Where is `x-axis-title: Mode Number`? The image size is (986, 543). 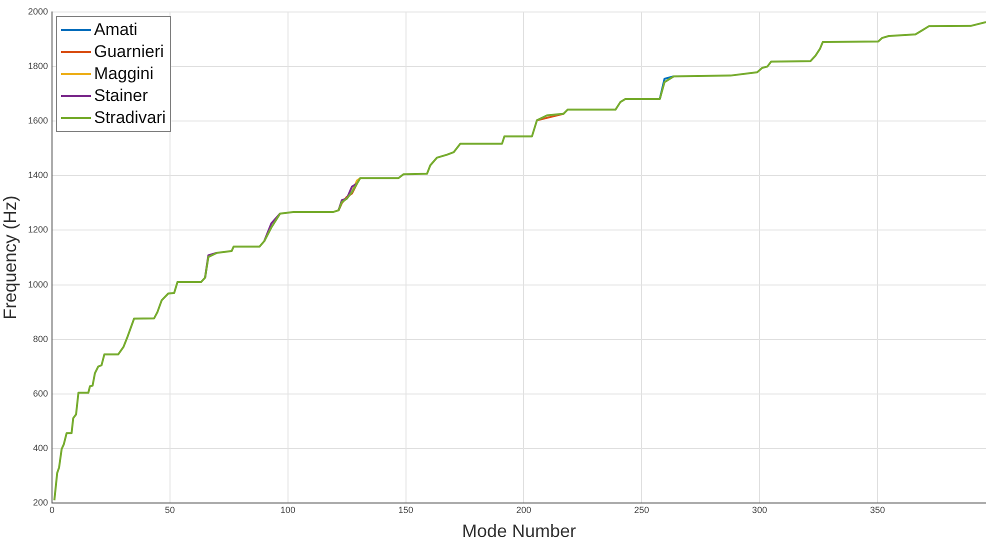
x-axis-title: Mode Number is located at coordinates (519, 531).